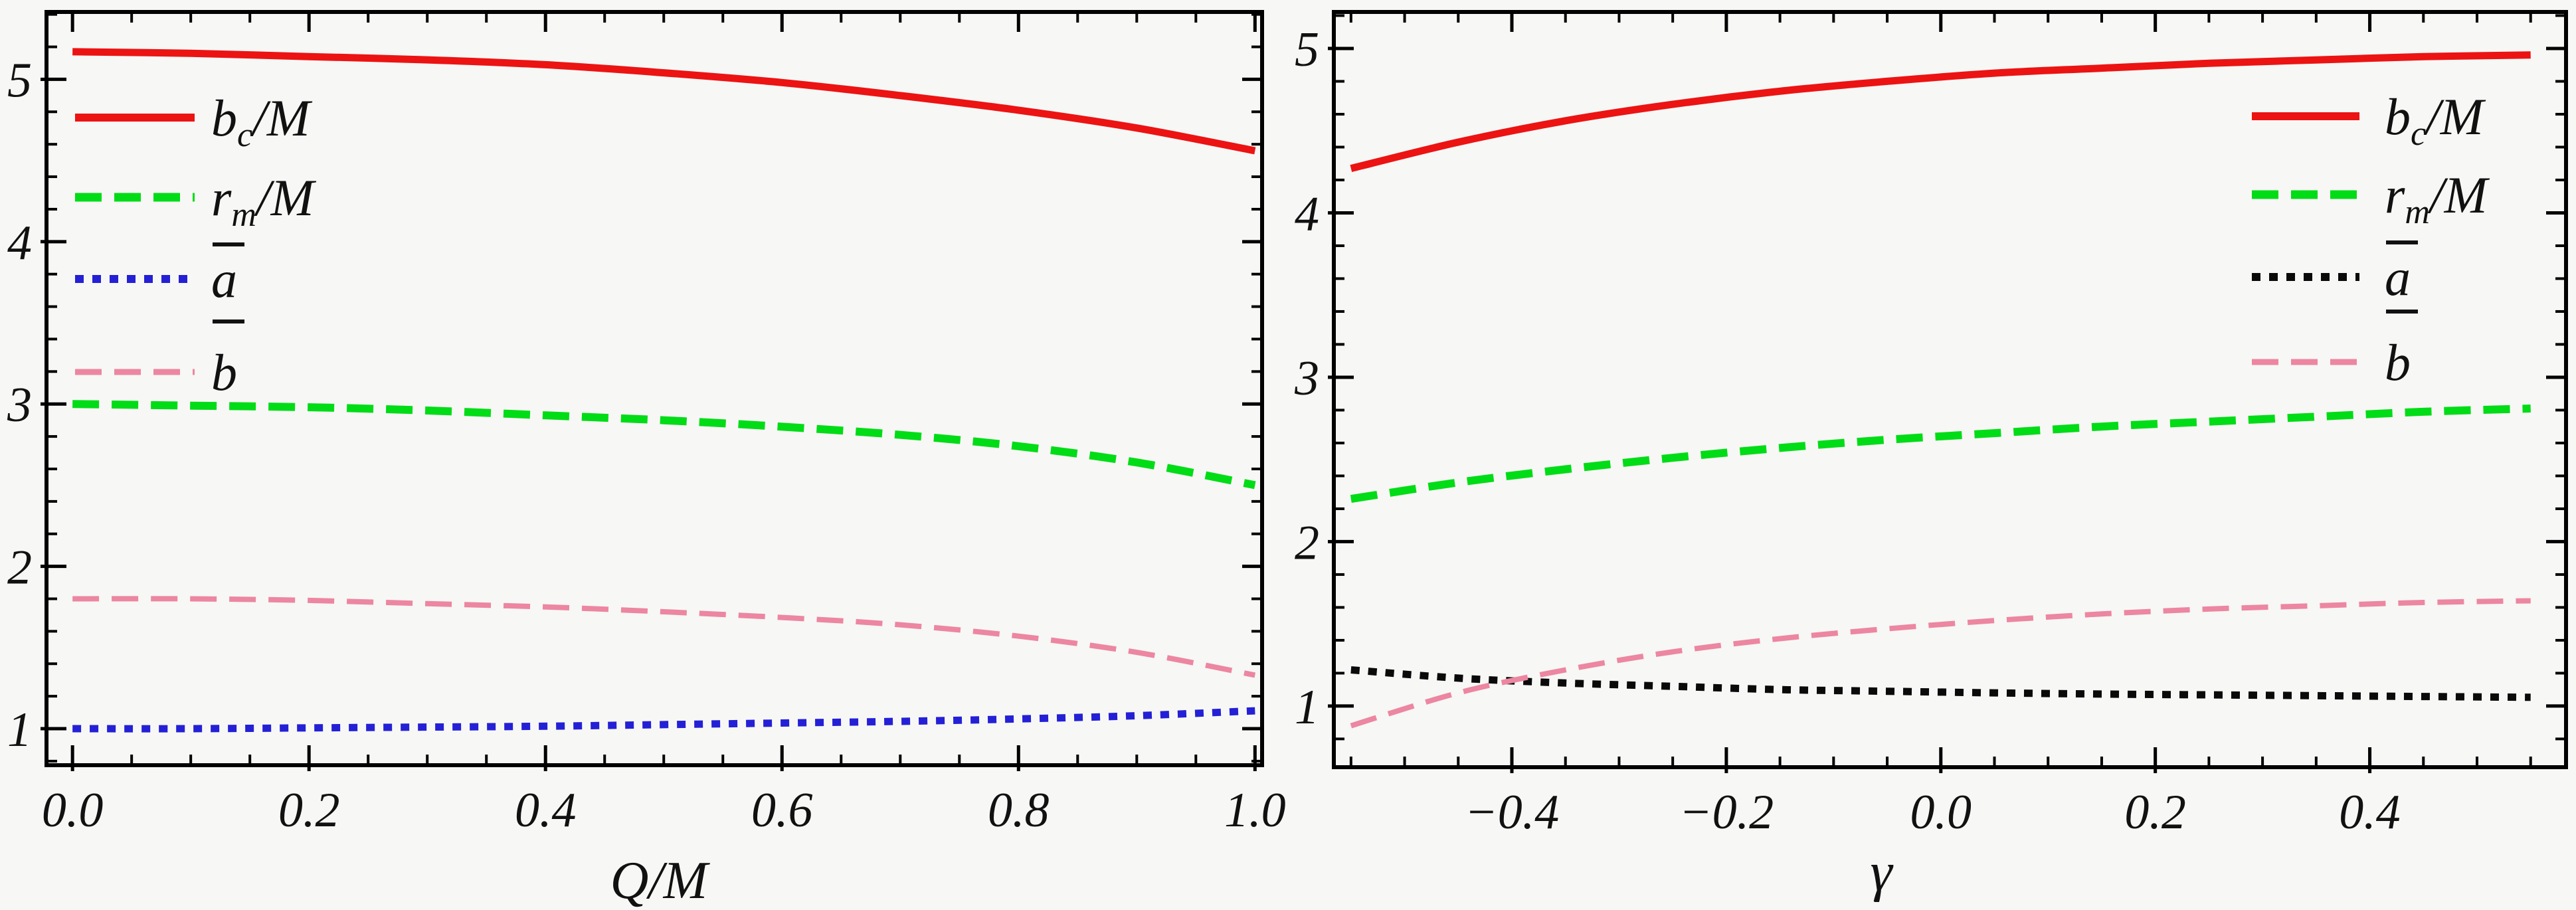 This screenshot has height=910, width=2576. What do you see at coordinates (19, 80) in the screenshot?
I see `left-plot-y-tick-label-5: 5` at bounding box center [19, 80].